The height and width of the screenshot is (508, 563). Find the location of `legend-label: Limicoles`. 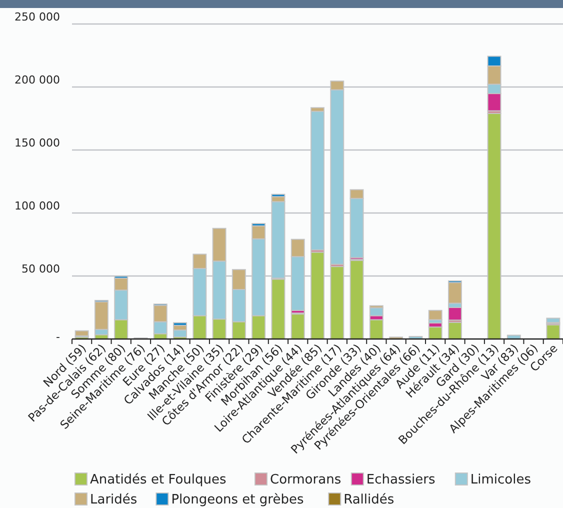

legend-label: Limicoles is located at coordinates (501, 480).